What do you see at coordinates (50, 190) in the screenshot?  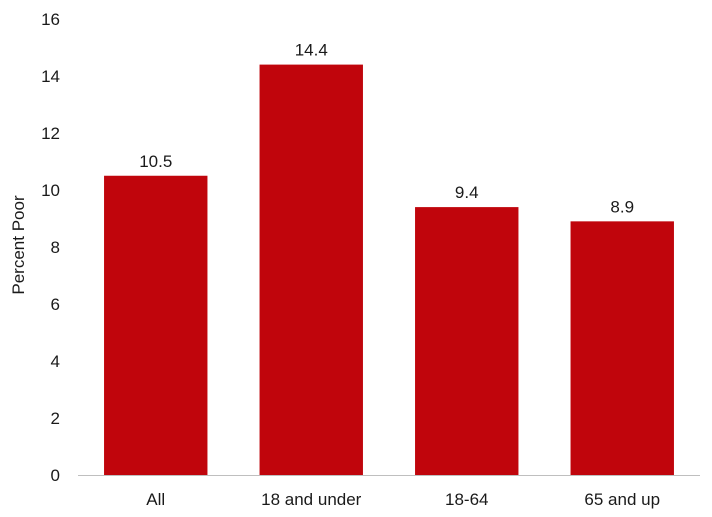 I see `y-tick-label: 10` at bounding box center [50, 190].